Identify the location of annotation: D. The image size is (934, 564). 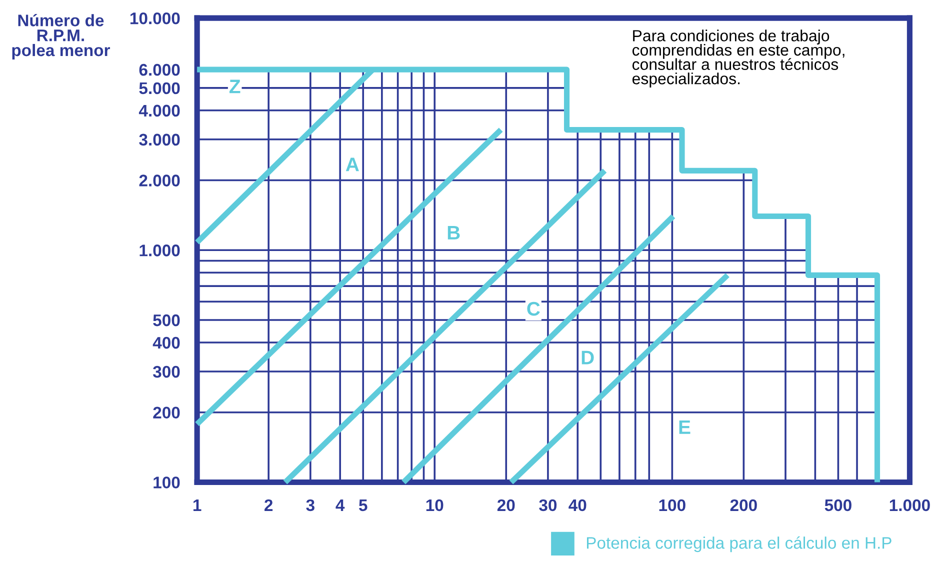
(588, 357).